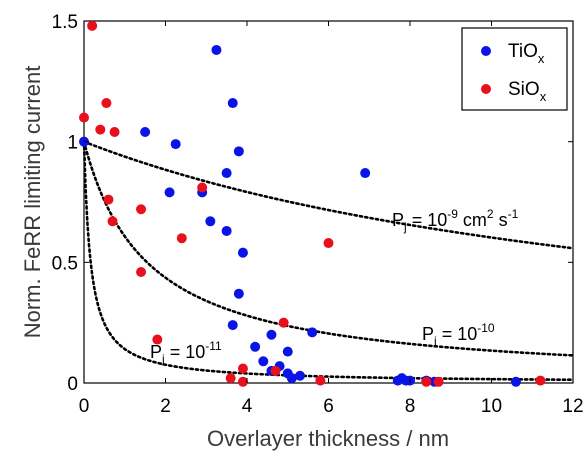 The height and width of the screenshot is (451, 586). What do you see at coordinates (65, 22) in the screenshot?
I see `y-tick-label: 1.5` at bounding box center [65, 22].